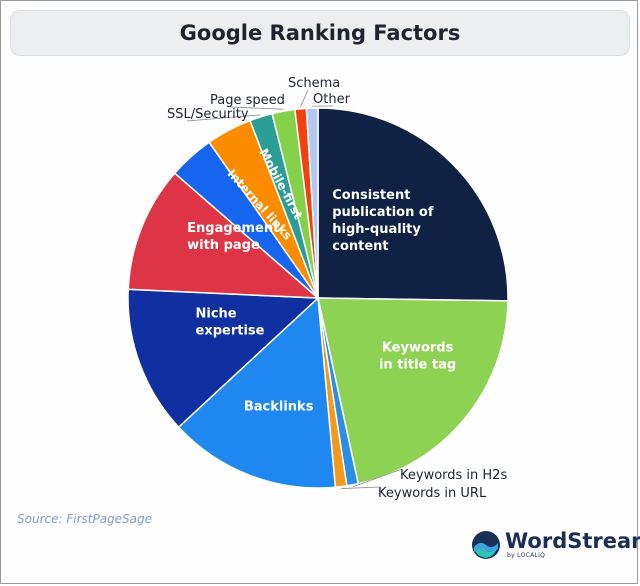 This screenshot has height=586, width=640. What do you see at coordinates (432, 493) in the screenshot?
I see `slice-label-keywords-in-url: Keywords in URL` at bounding box center [432, 493].